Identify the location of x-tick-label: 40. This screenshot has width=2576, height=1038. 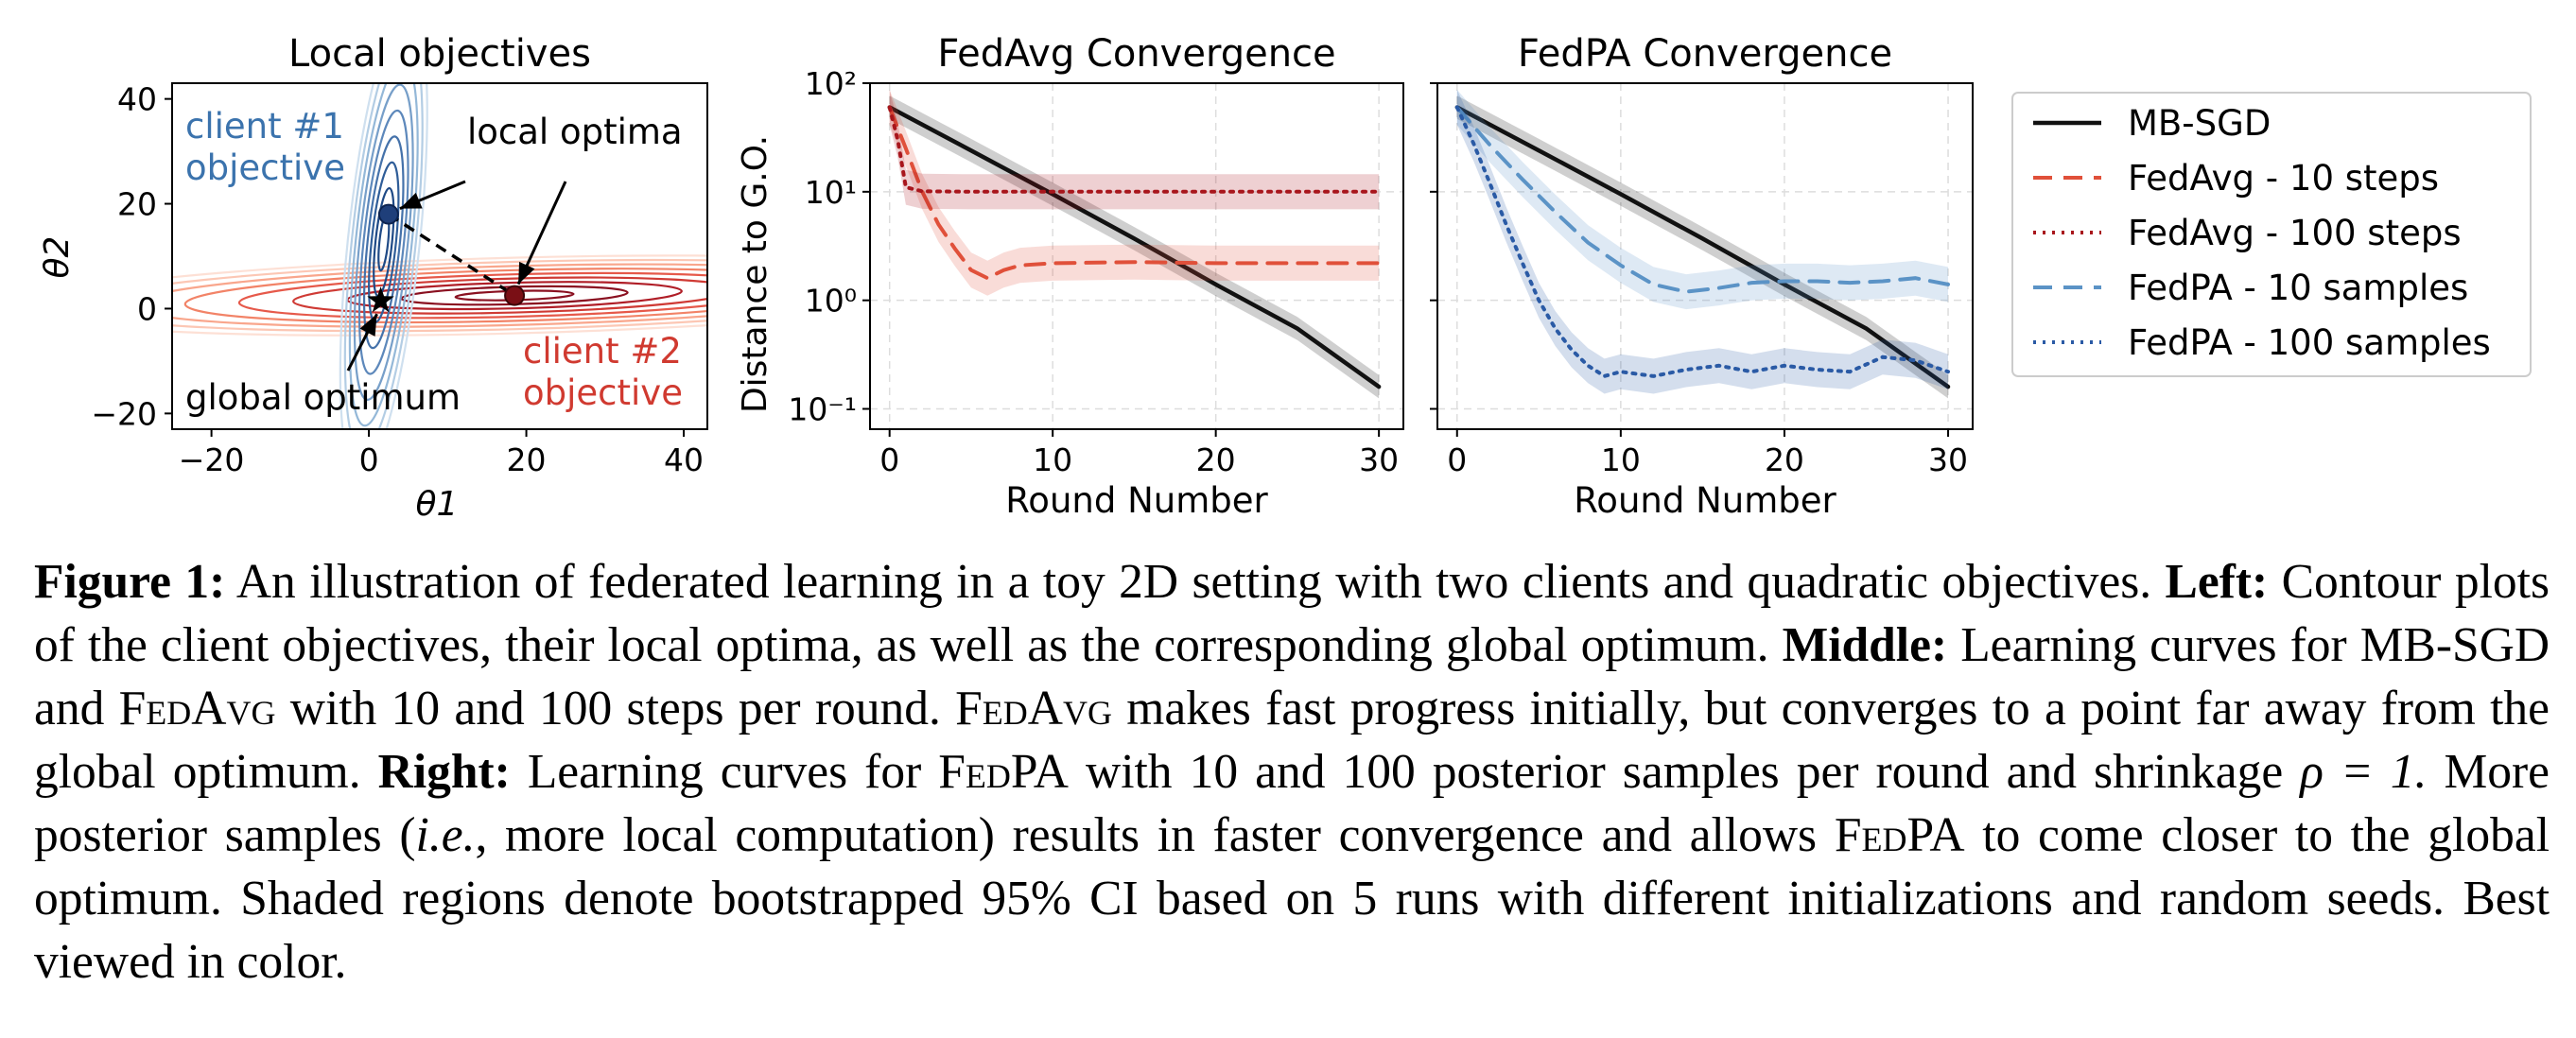
(684, 460).